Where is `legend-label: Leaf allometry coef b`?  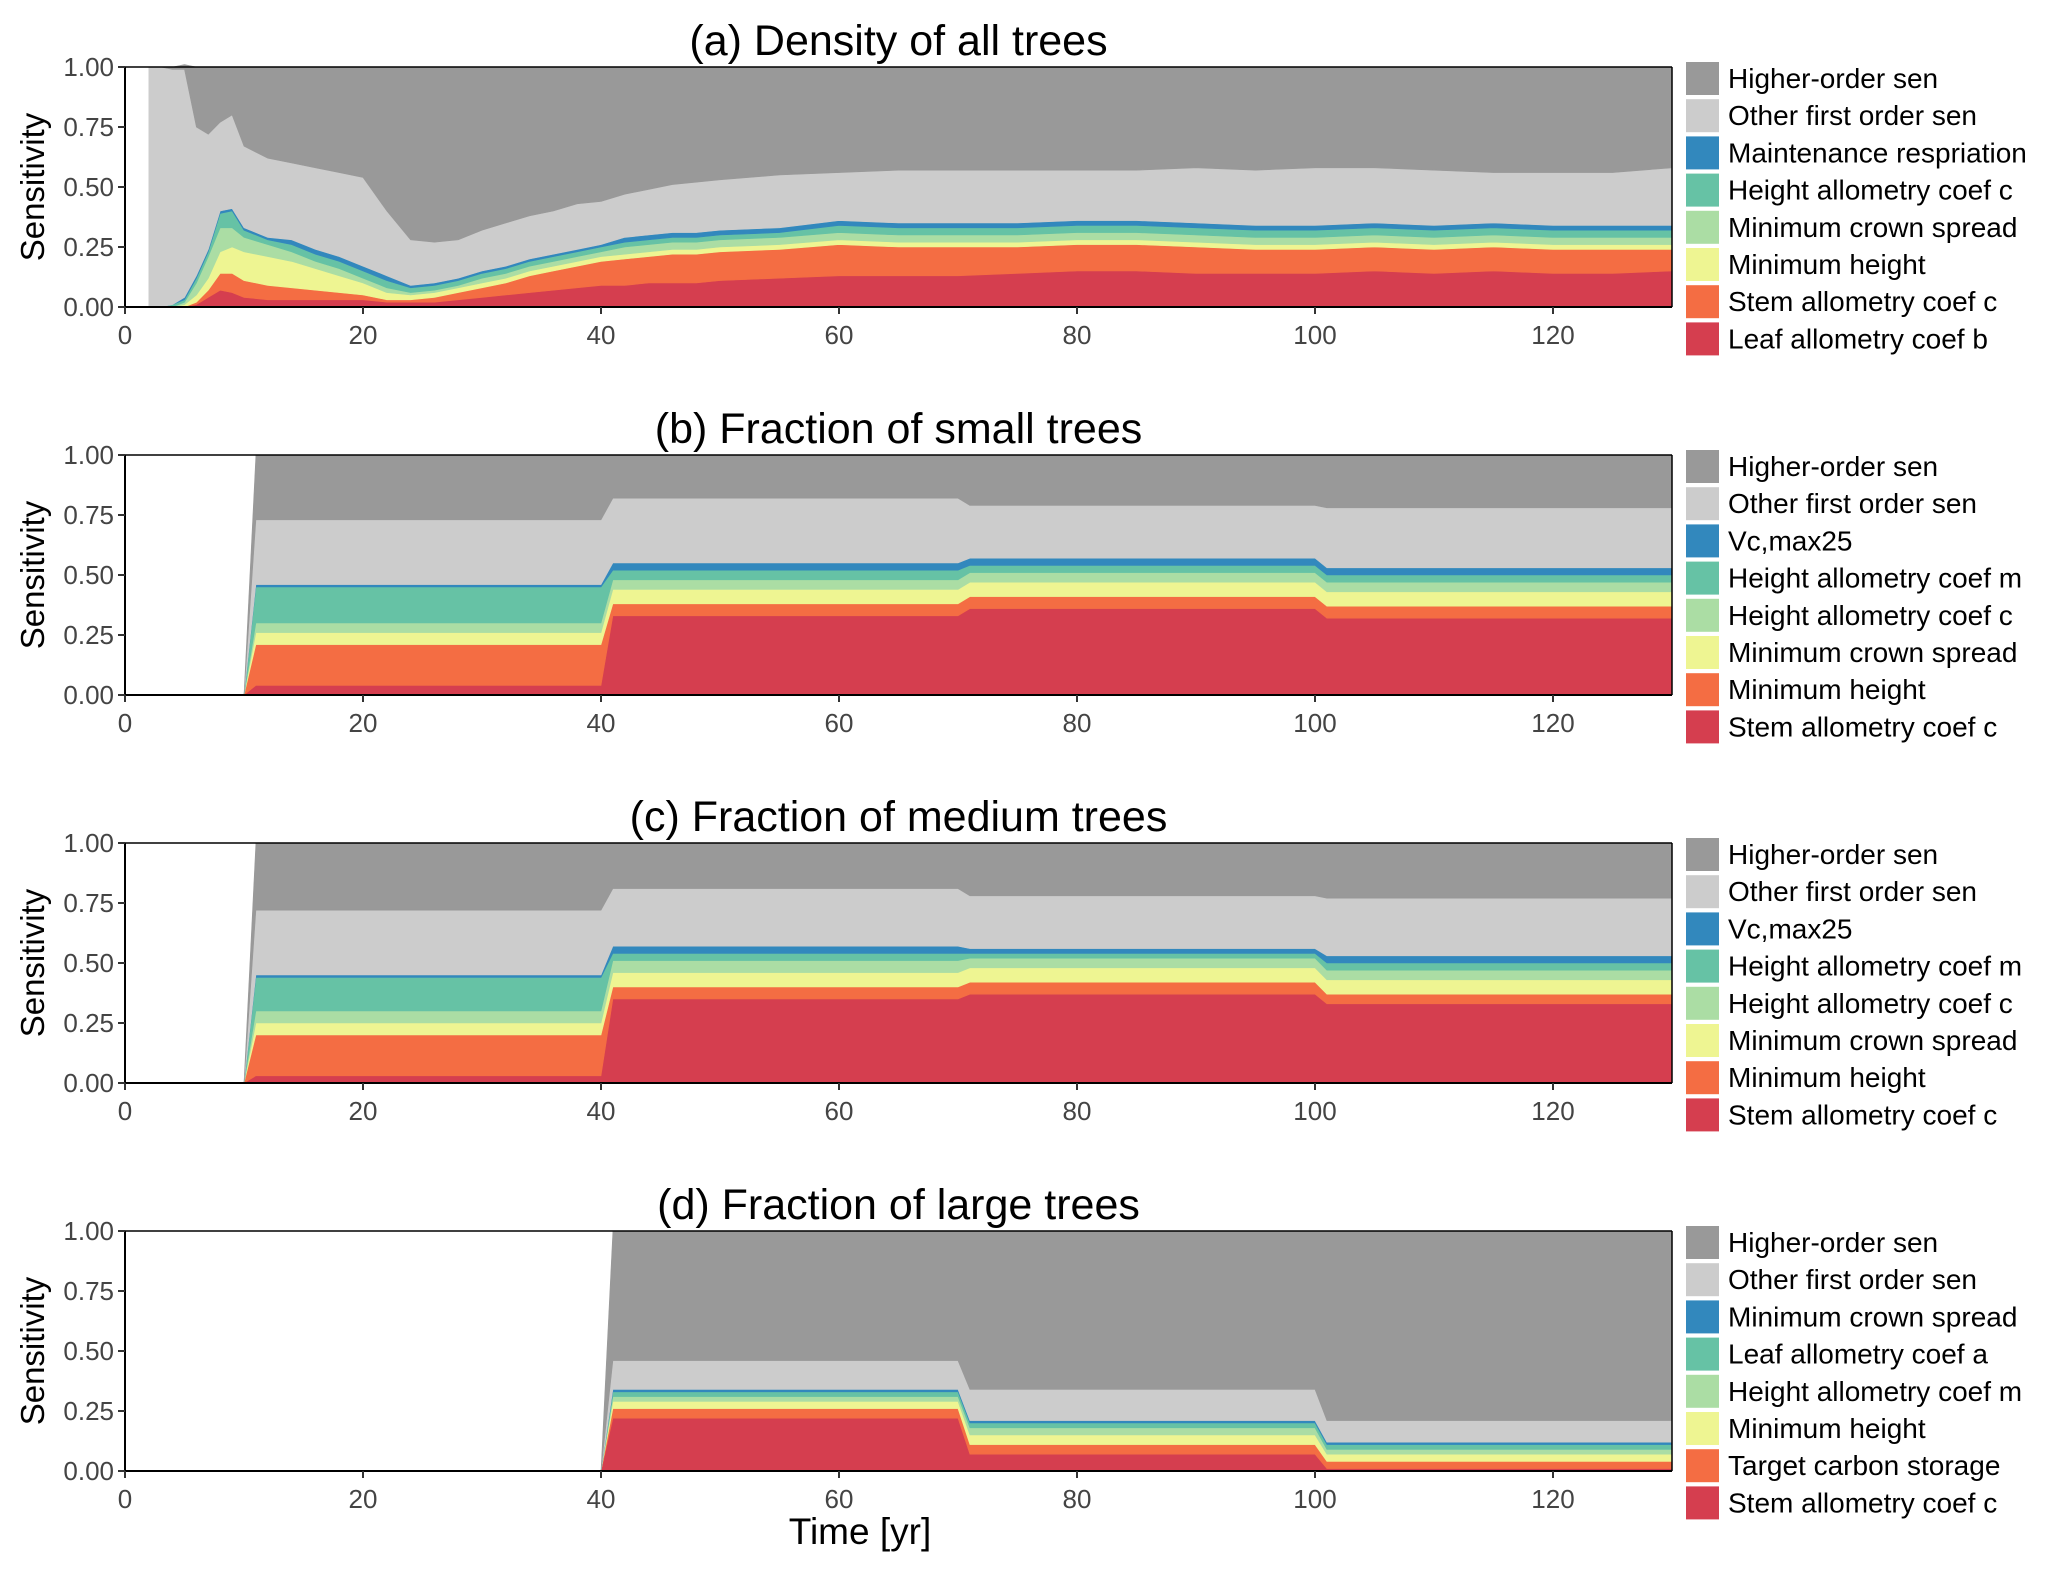
legend-label: Leaf allometry coef b is located at coordinates (1858, 338).